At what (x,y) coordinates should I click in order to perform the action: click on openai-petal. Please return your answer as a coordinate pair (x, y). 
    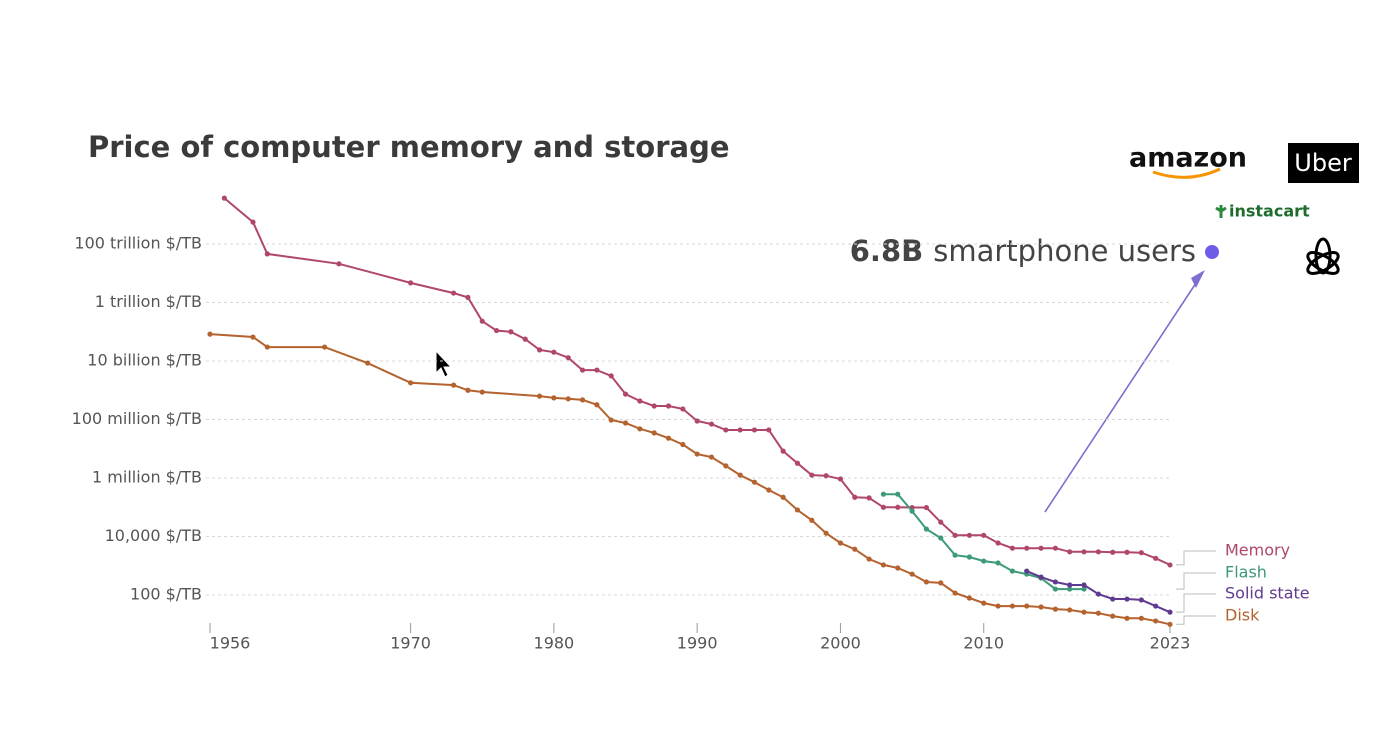
    Looking at the image, I should click on (1323, 263).